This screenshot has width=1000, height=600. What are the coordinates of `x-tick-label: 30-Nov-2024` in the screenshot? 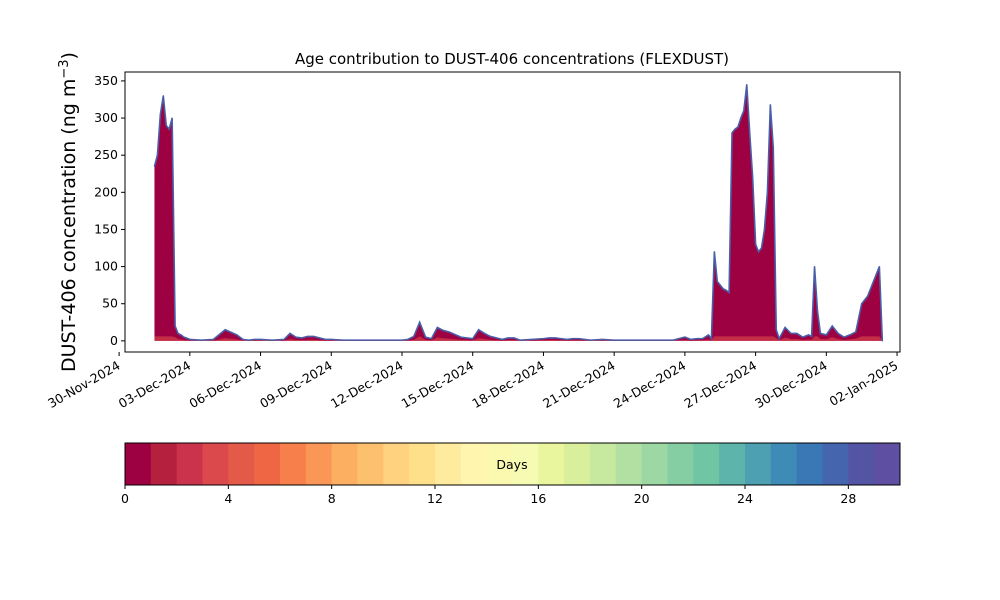 It's located at (84, 384).